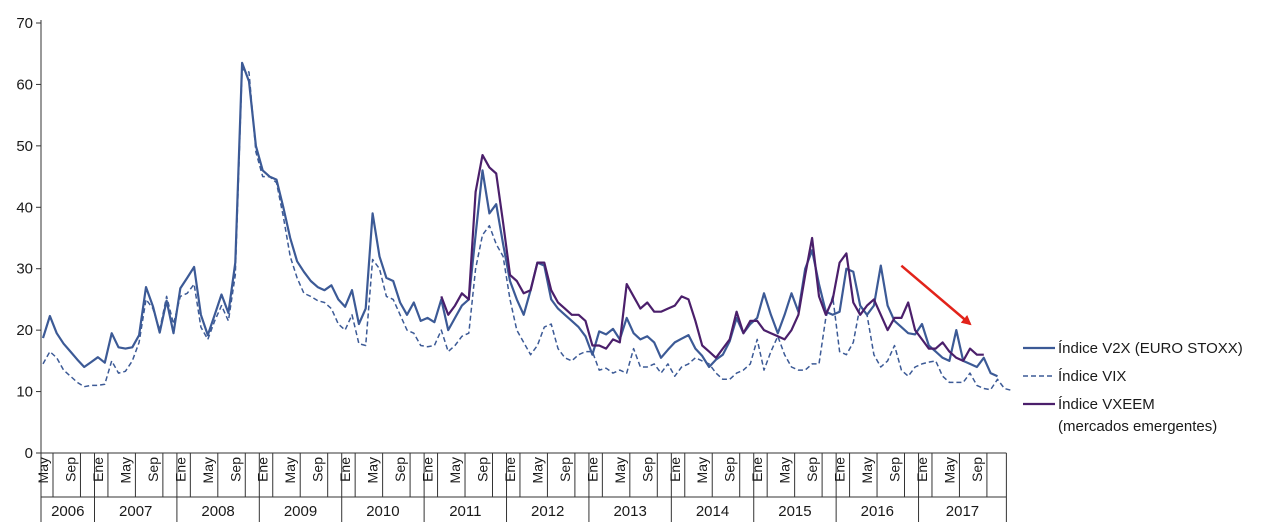  Describe the element at coordinates (24, 392) in the screenshot. I see `y-tick-label: 10` at that location.